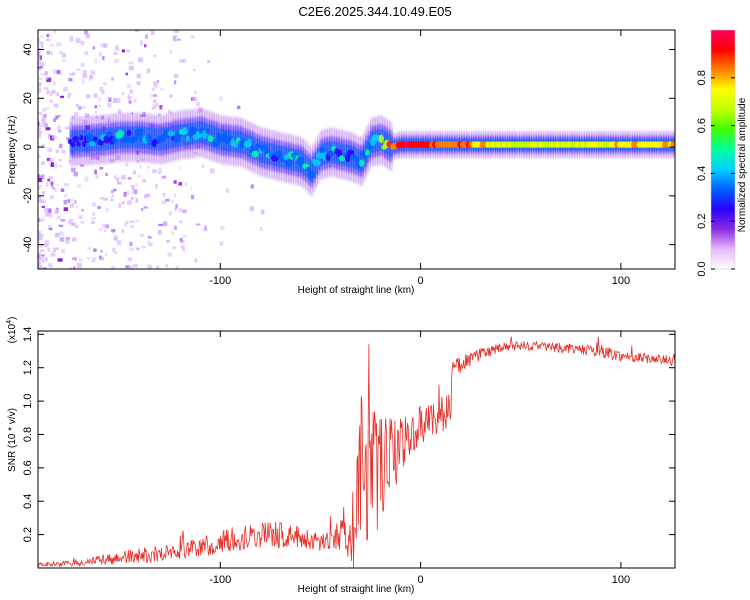  I want to click on y-tick-label: 0.4, so click(28, 501).